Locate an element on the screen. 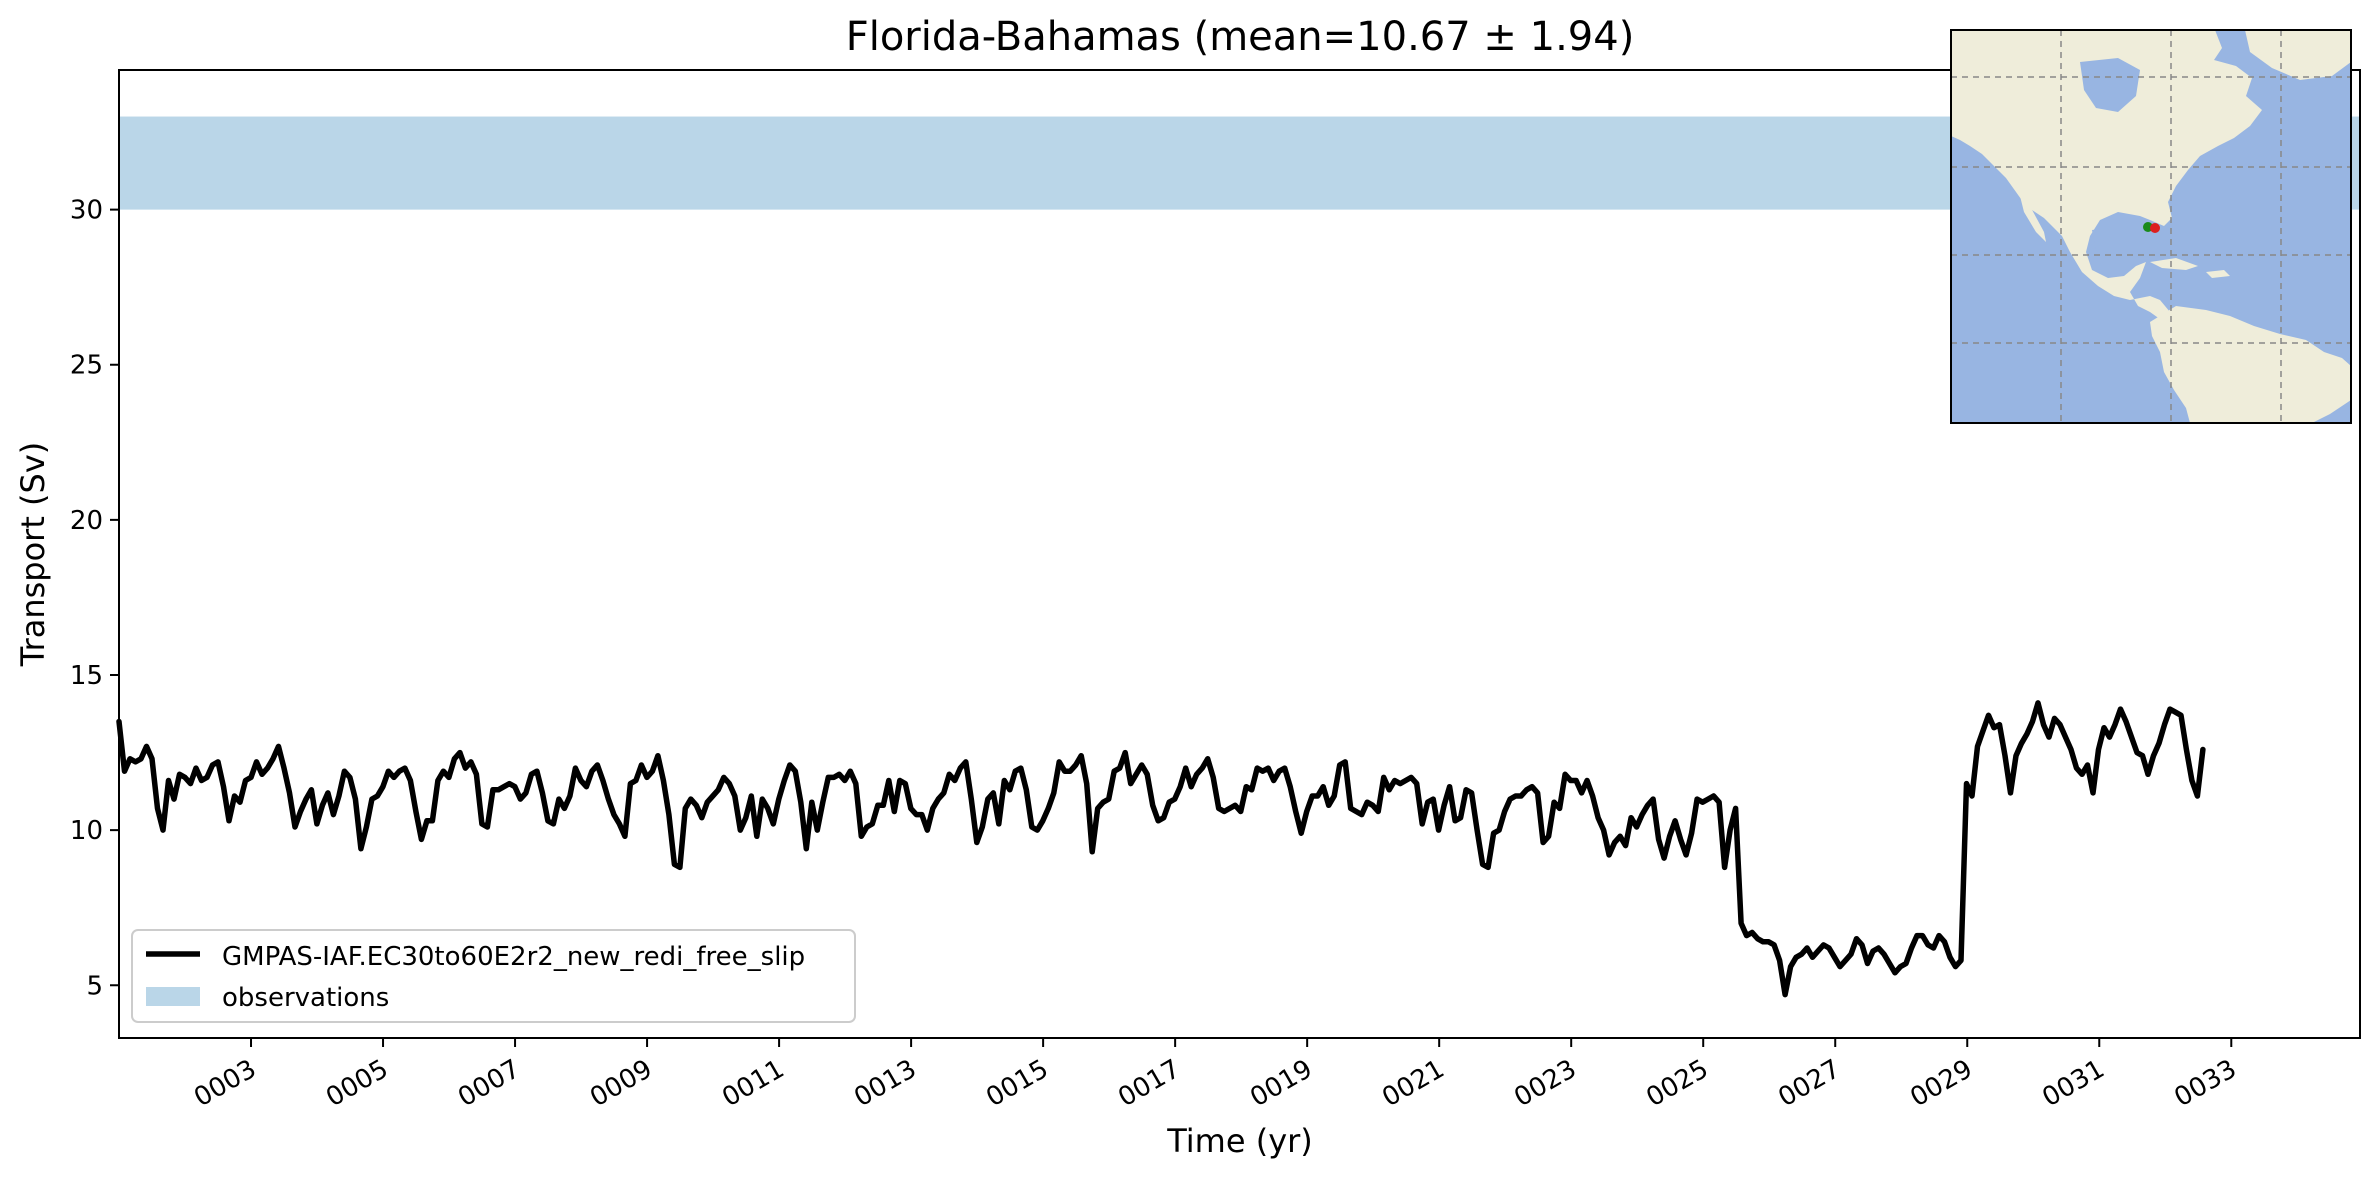 This screenshot has width=2379, height=1180. inset-map is located at coordinates (2151, 226).